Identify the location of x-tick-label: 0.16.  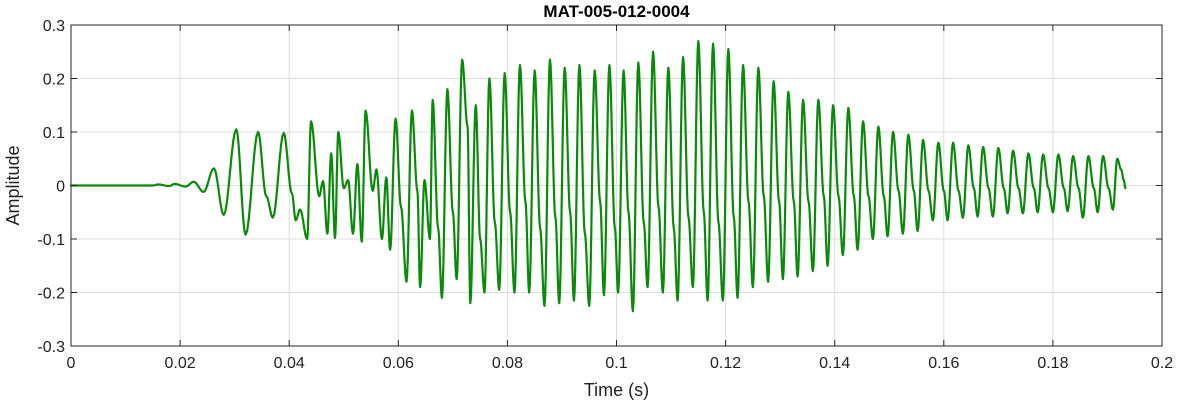
(943, 363).